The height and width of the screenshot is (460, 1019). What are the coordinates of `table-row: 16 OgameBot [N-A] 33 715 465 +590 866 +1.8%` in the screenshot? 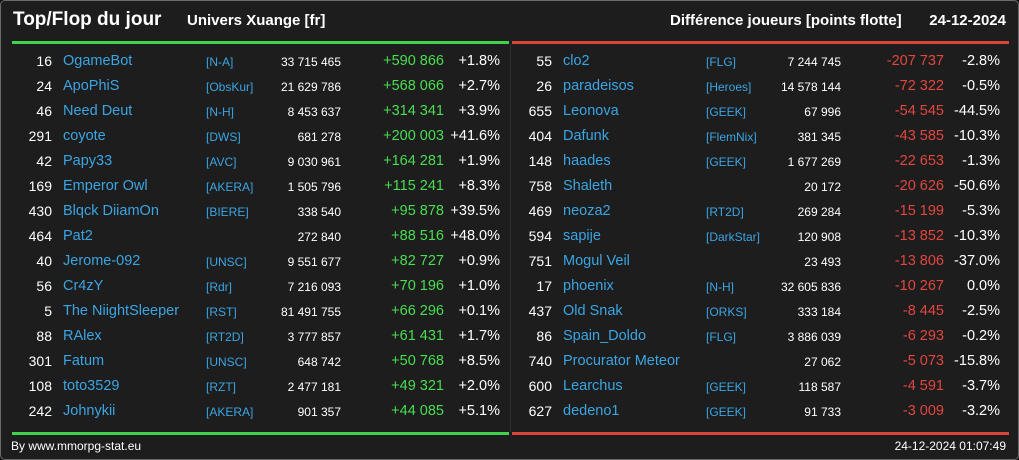 It's located at (260, 61).